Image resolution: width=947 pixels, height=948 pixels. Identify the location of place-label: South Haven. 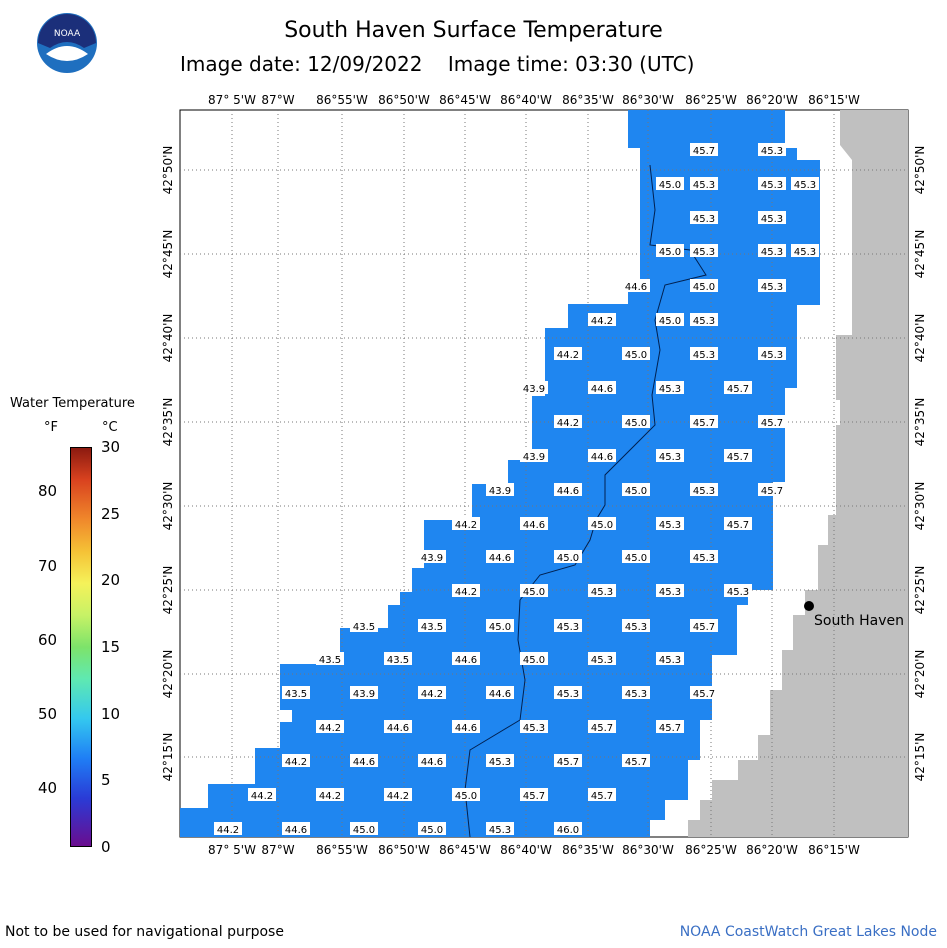
(859, 621).